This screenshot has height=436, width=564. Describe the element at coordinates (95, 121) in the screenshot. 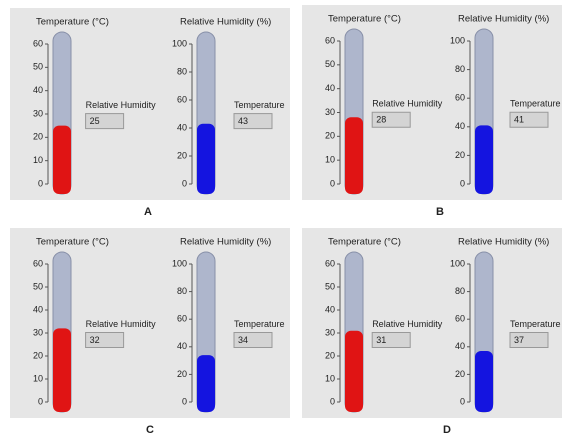

I see `indicator-value: 25` at that location.